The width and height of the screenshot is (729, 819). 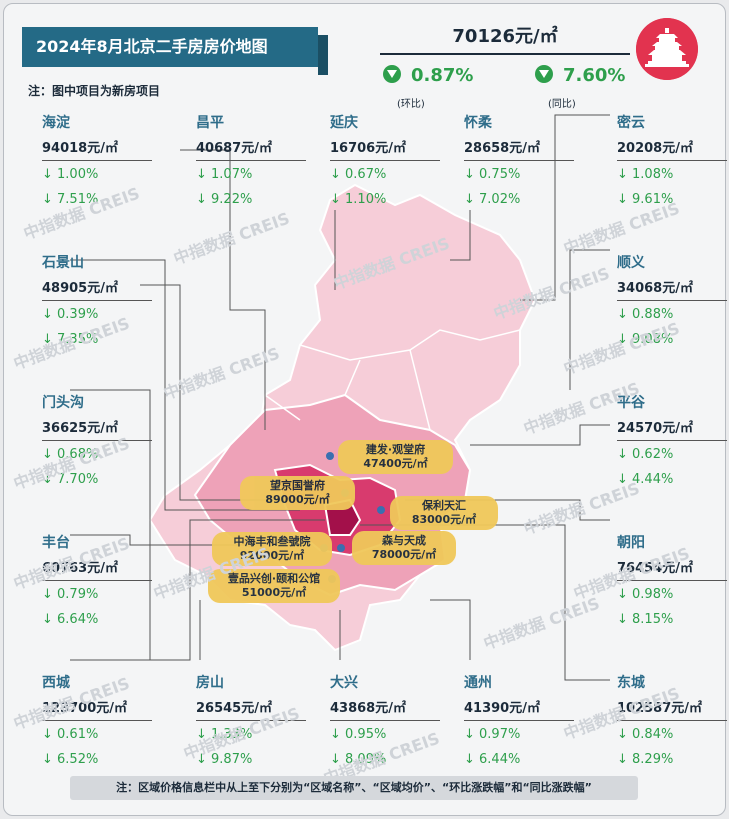 What do you see at coordinates (344, 683) in the screenshot?
I see `district-name: 大兴` at bounding box center [344, 683].